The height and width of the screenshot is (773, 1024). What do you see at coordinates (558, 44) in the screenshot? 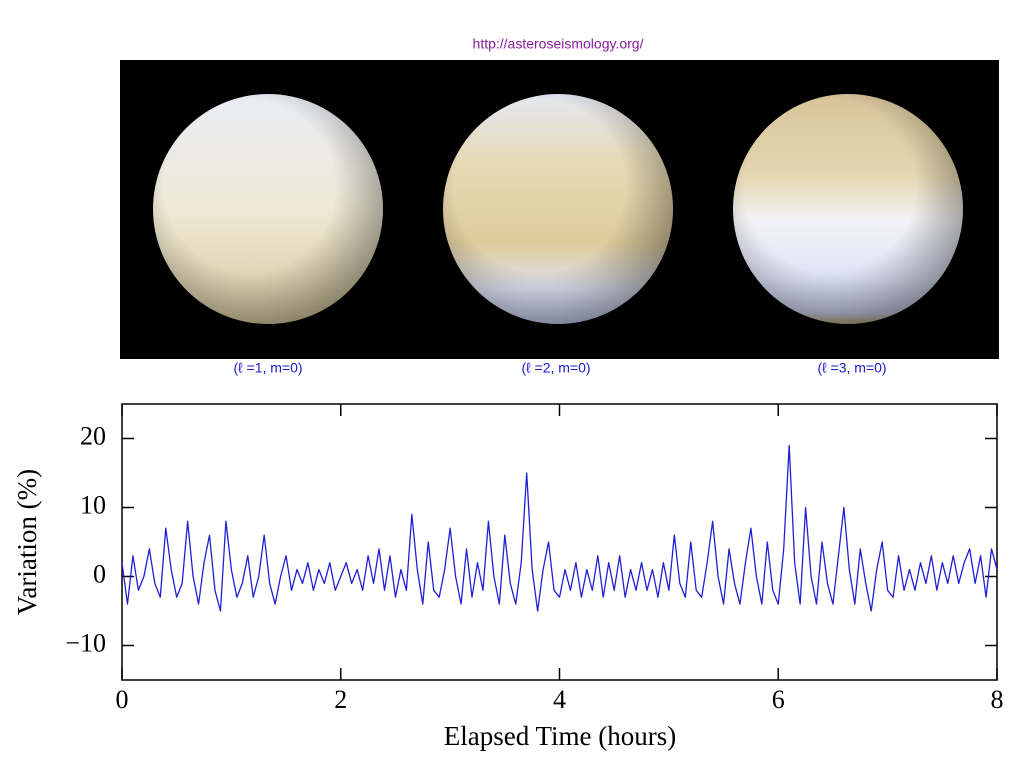
I see `source-url: http://asteroseismology.org/` at bounding box center [558, 44].